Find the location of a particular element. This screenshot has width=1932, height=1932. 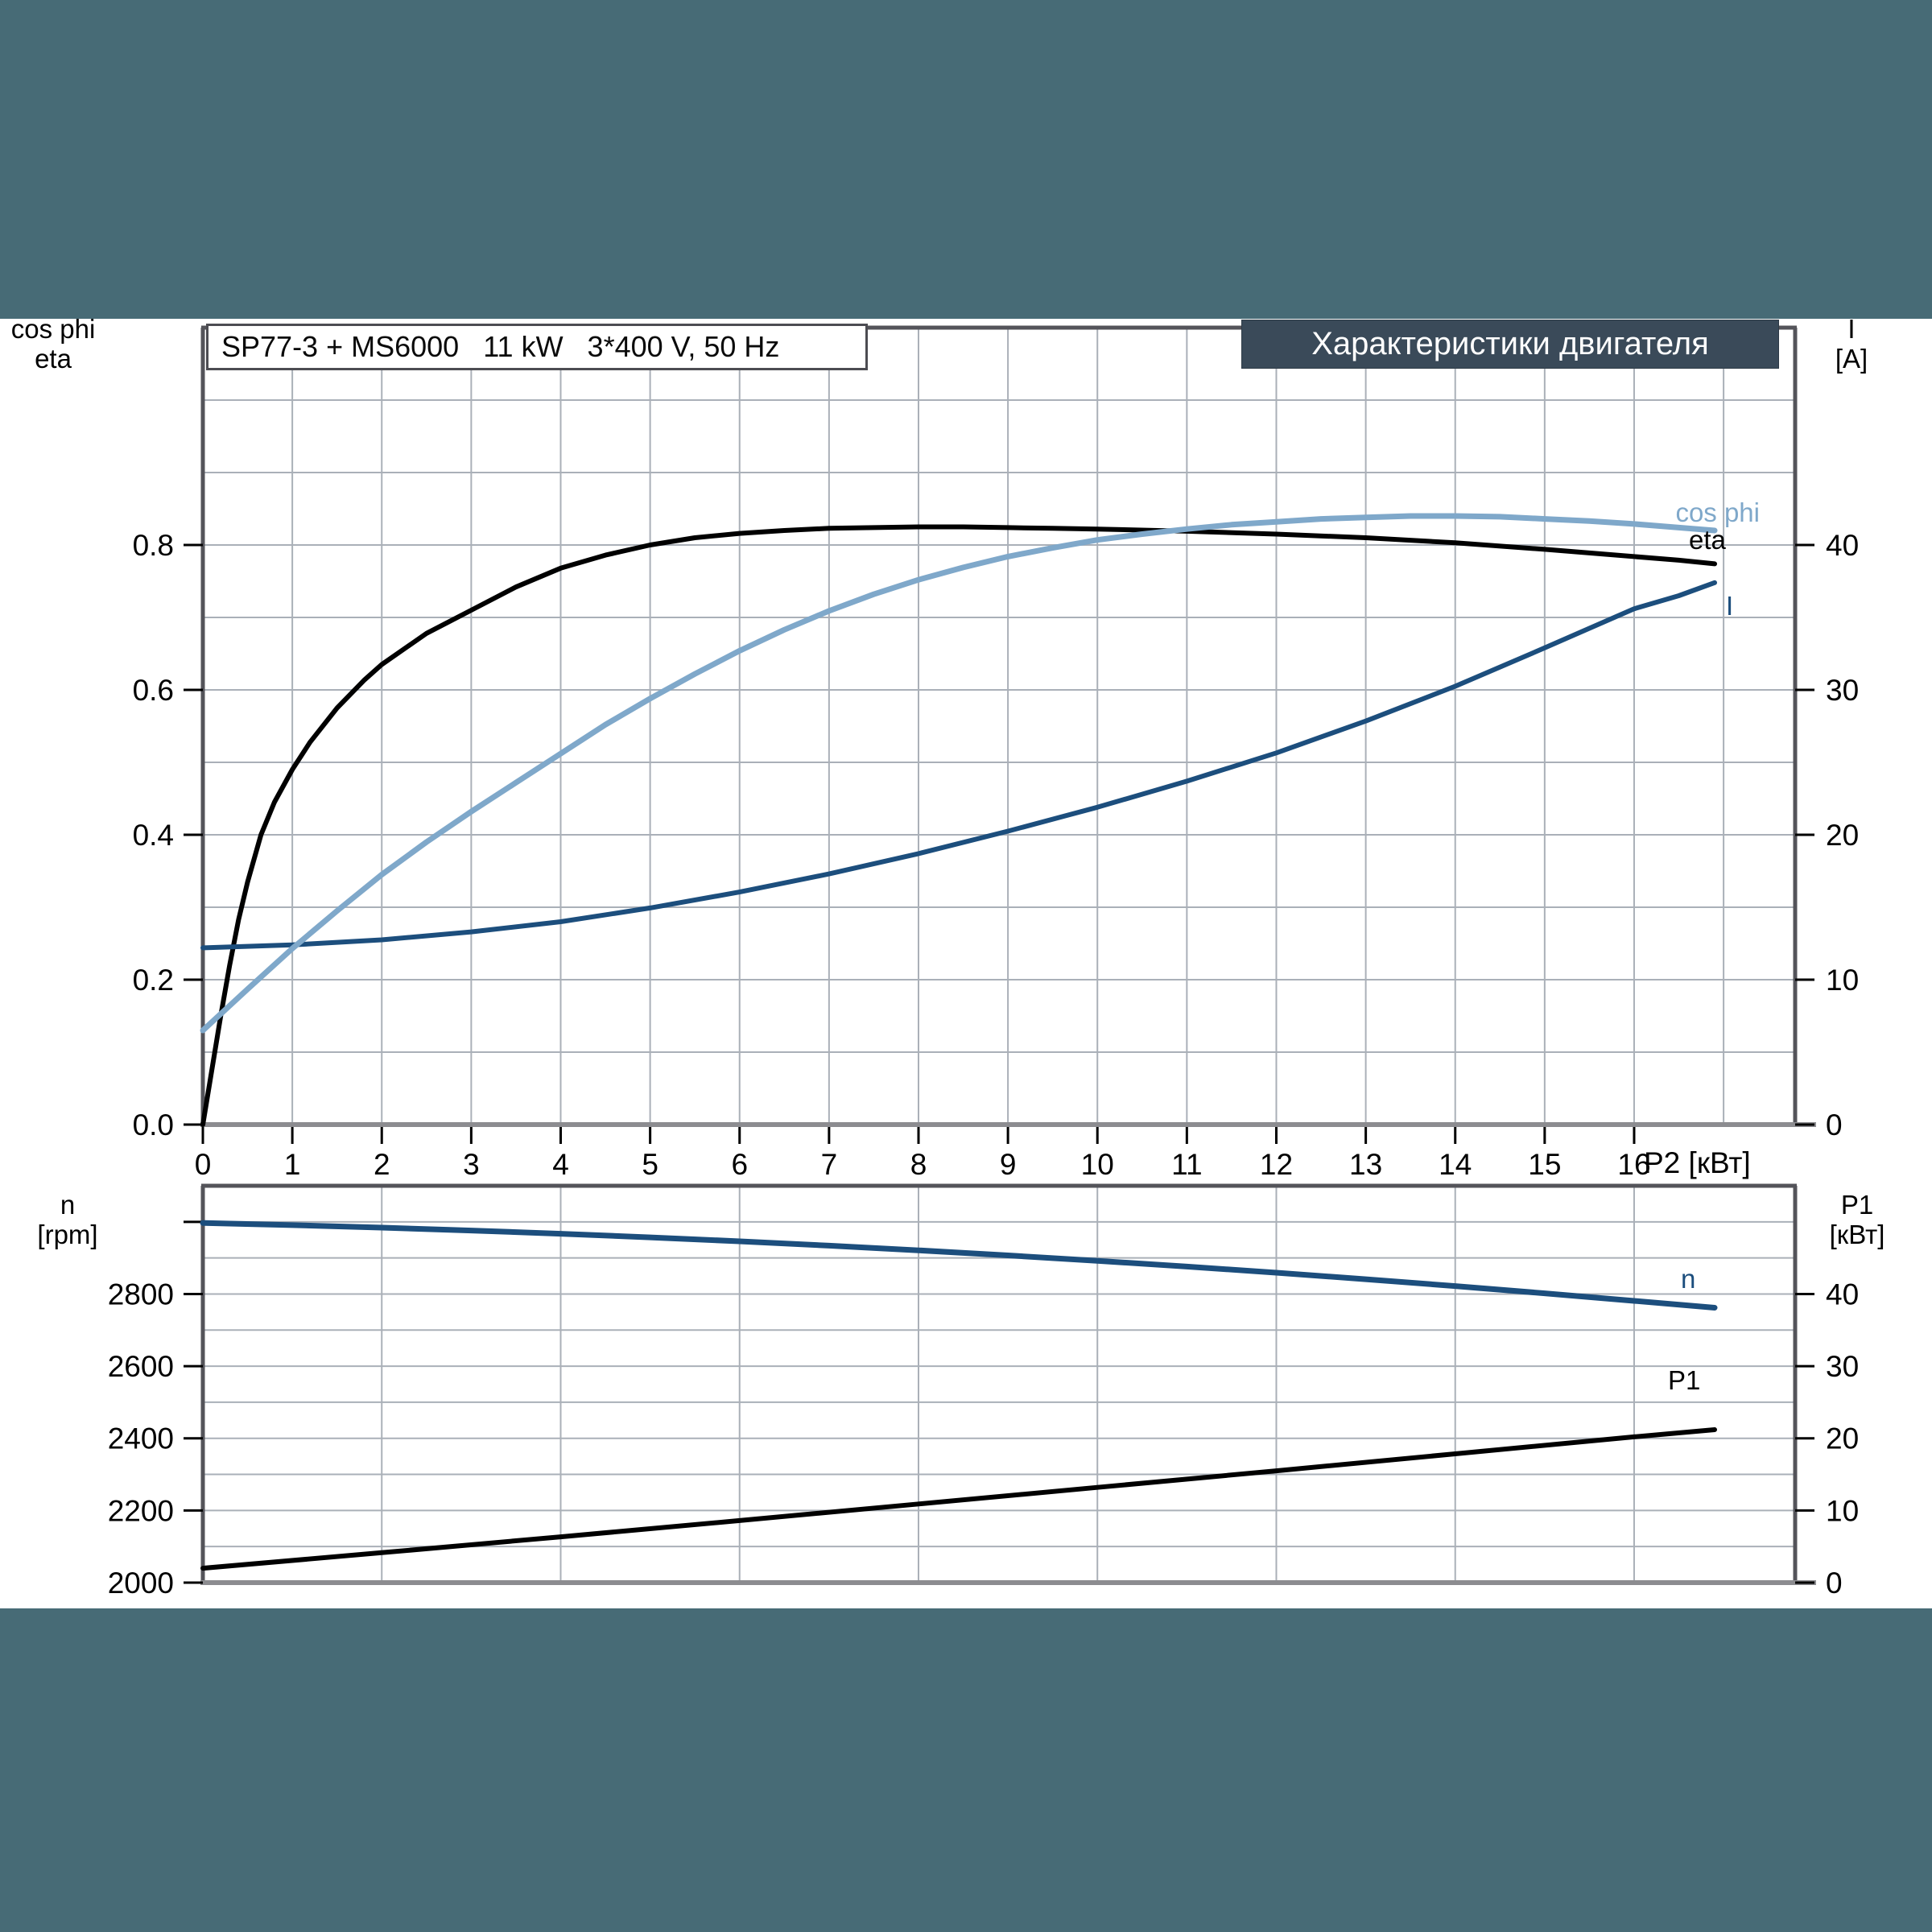

chart-title: Характеристики двигателя is located at coordinates (1510, 343).